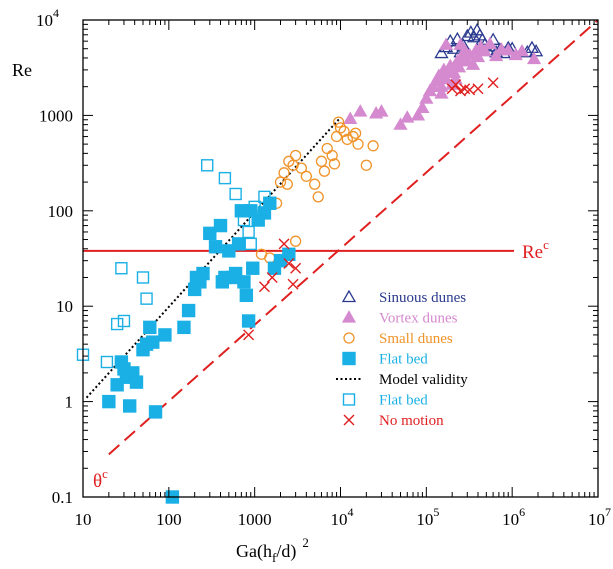  I want to click on legend-label: Small dunes, so click(416, 339).